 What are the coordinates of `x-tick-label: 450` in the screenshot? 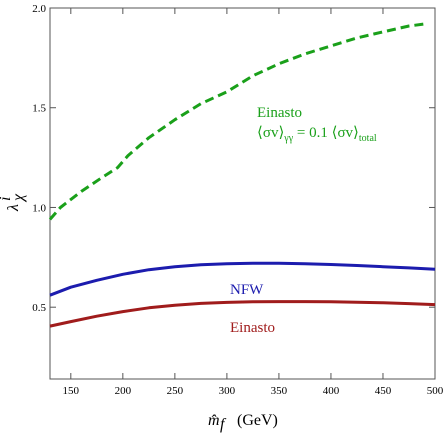 It's located at (383, 391).